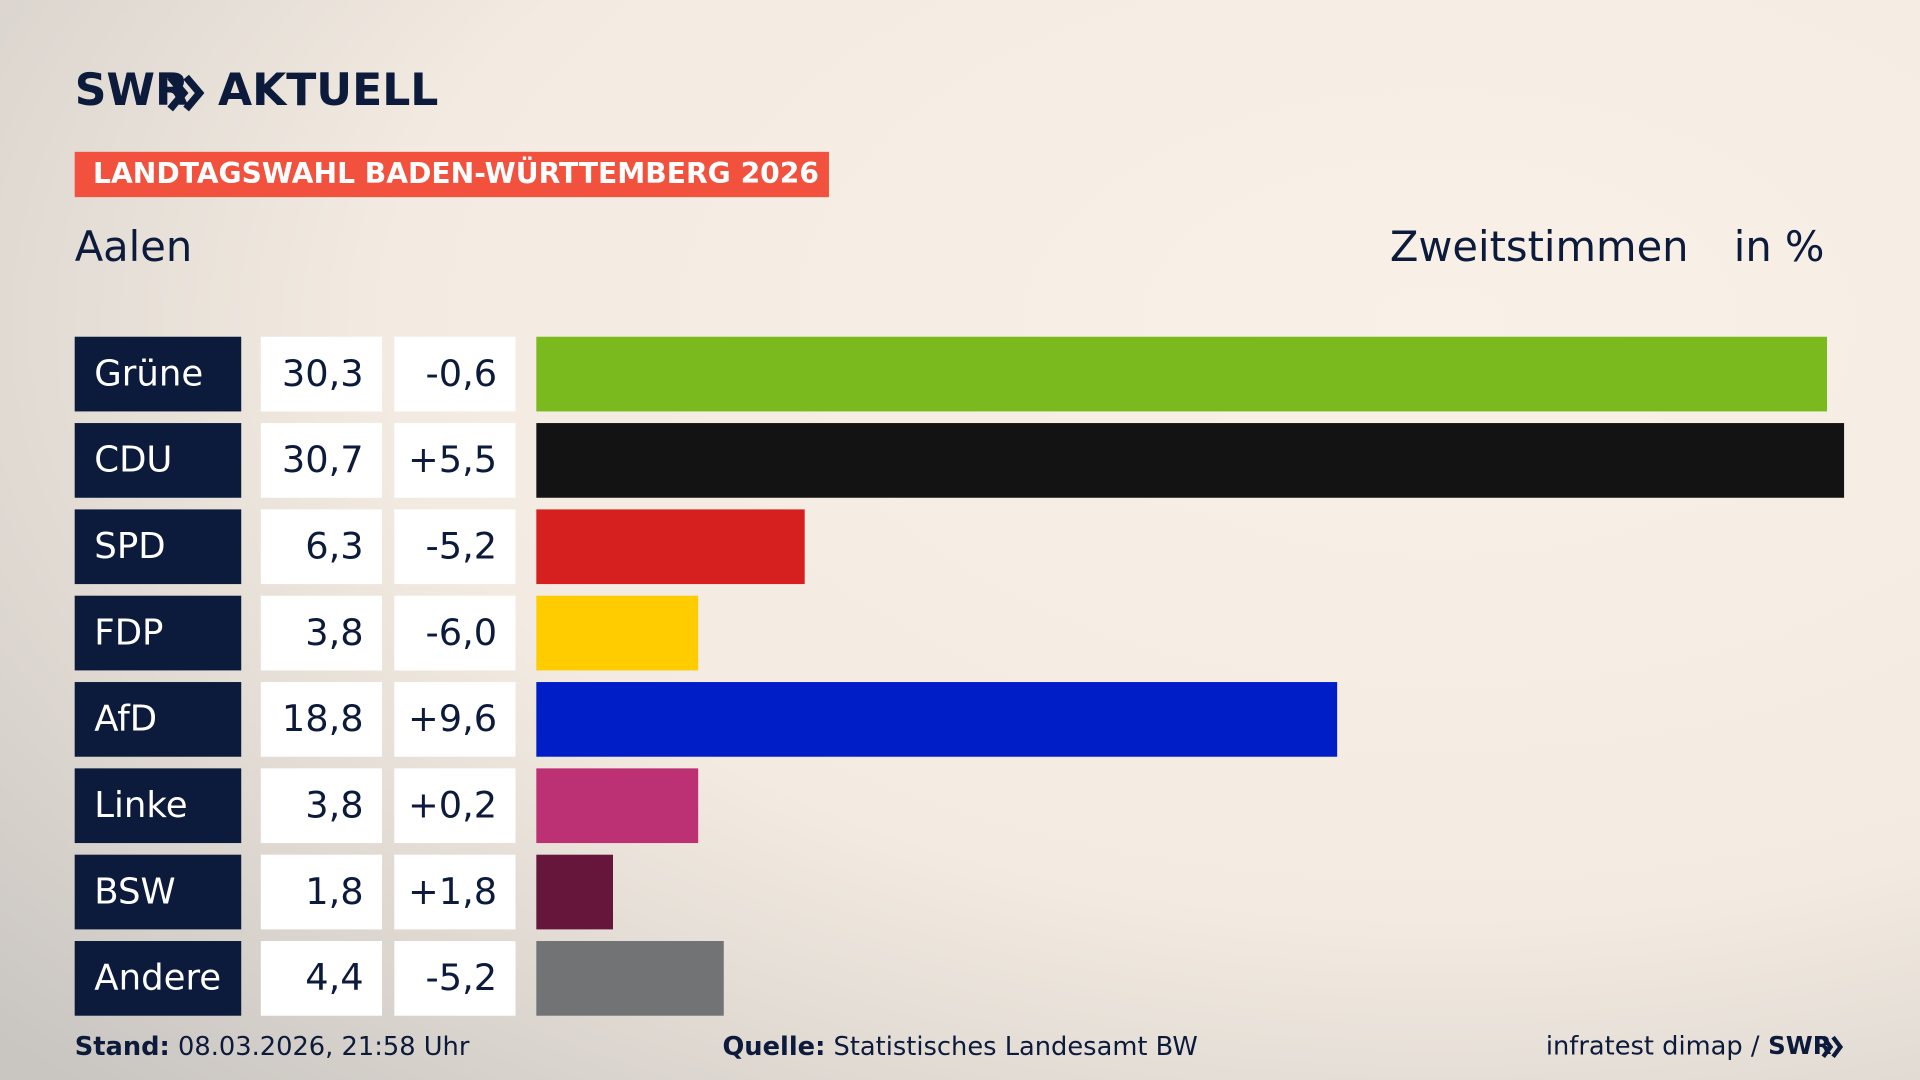 The image size is (1920, 1080). Describe the element at coordinates (1016, 1046) in the screenshot. I see `source-value: Statistisches Landesamt BW` at that location.